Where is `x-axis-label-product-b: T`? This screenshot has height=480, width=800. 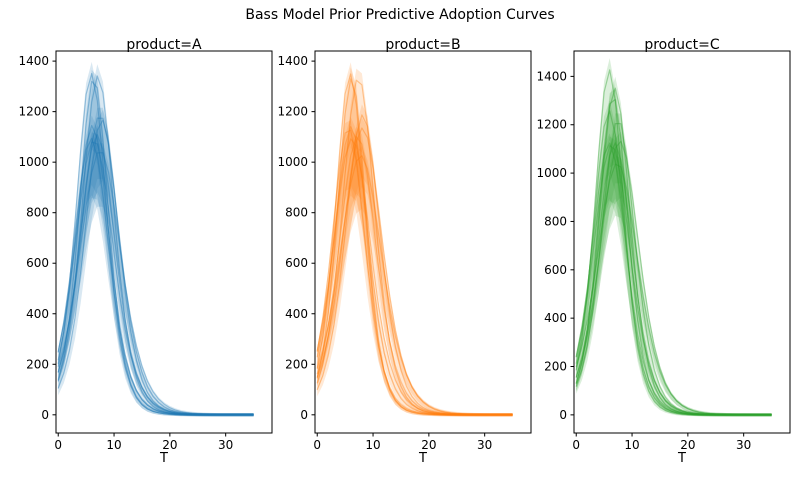
x-axis-label-product-b: T is located at coordinates (423, 458).